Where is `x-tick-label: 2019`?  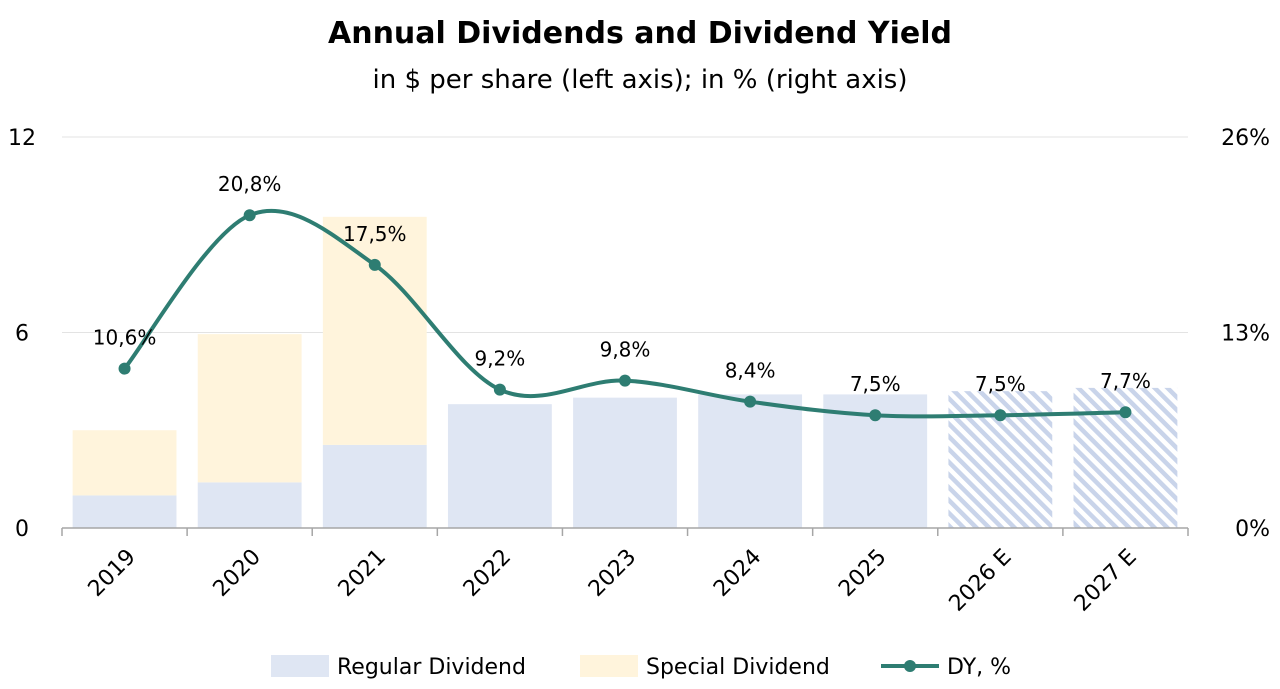
x-tick-label: 2019 is located at coordinates (112, 573).